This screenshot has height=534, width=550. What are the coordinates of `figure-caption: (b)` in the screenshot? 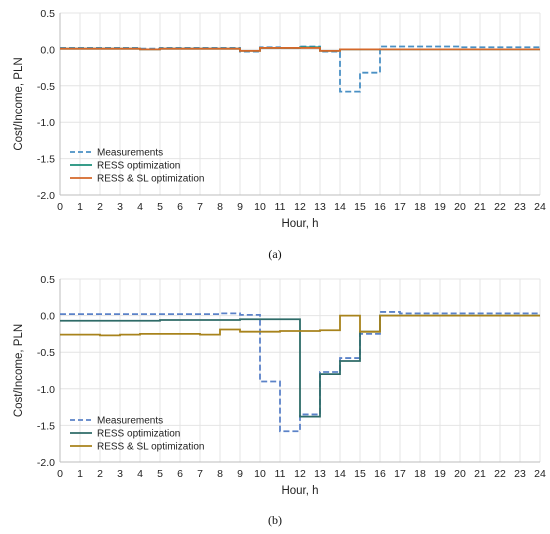 It's located at (275, 520).